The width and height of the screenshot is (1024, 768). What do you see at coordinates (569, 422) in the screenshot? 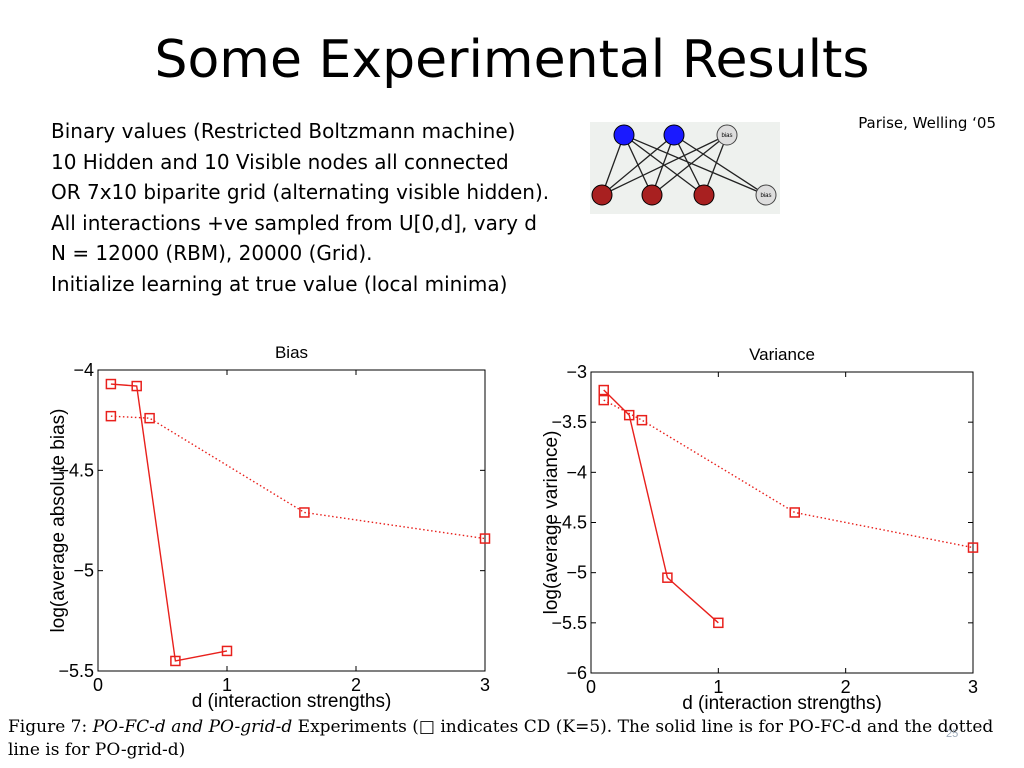
I see `y-tick-label: −3.5` at bounding box center [569, 422].